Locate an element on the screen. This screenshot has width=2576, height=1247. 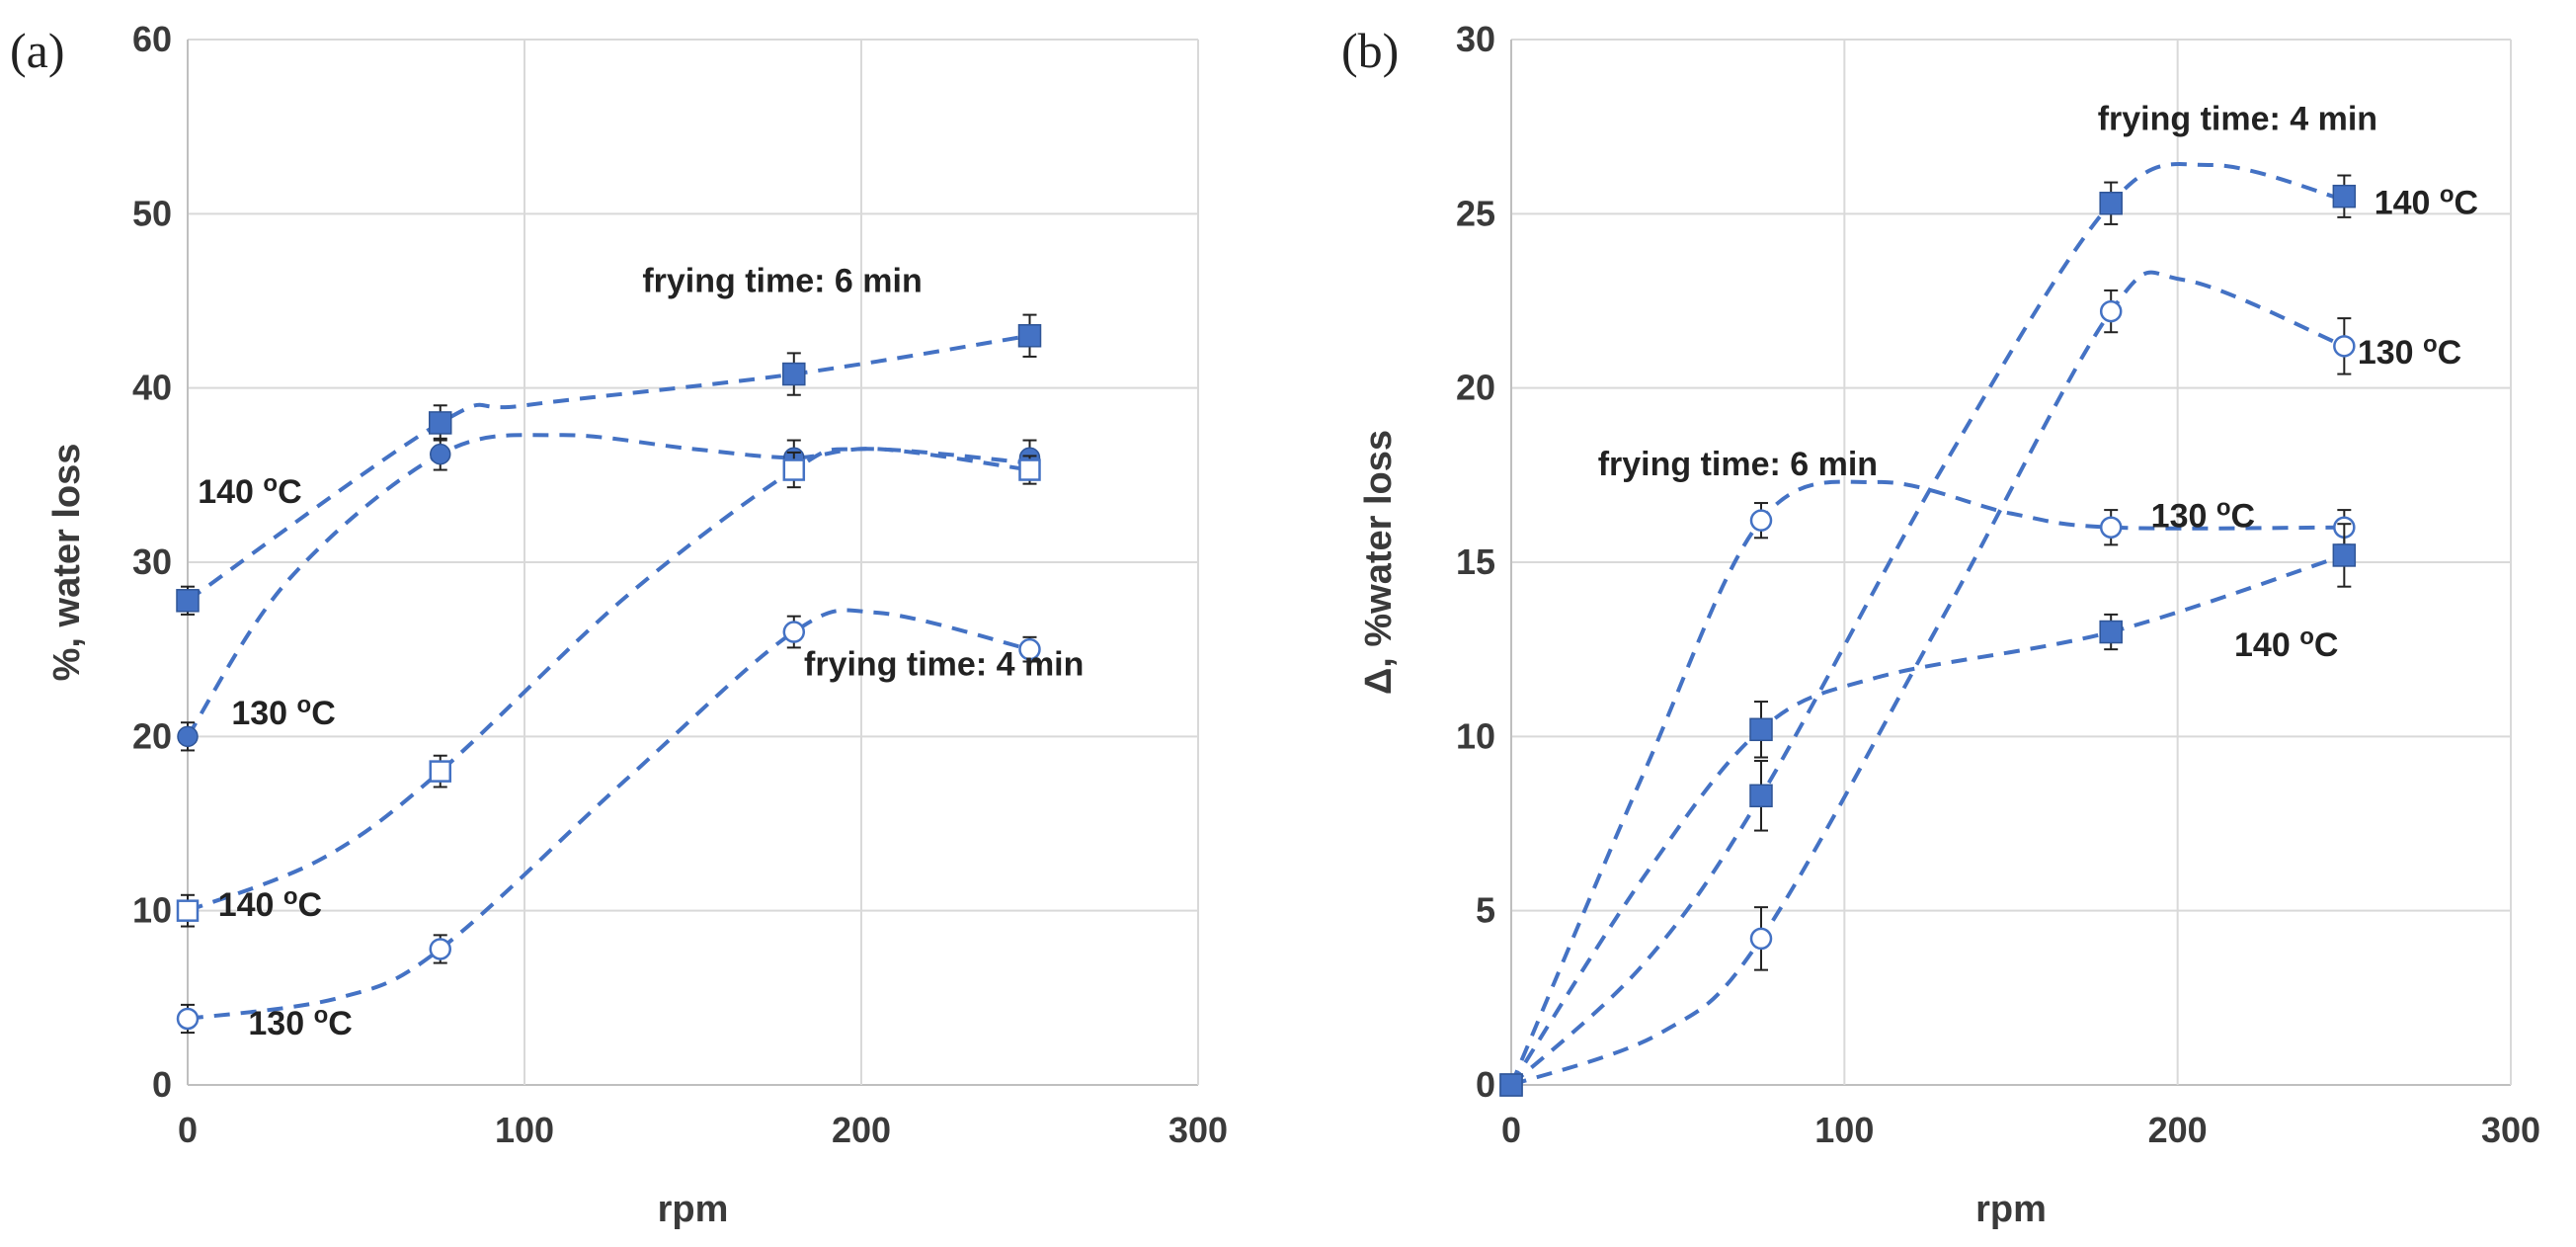
y-axis-title: Δ, %water loss is located at coordinates (1379, 562).